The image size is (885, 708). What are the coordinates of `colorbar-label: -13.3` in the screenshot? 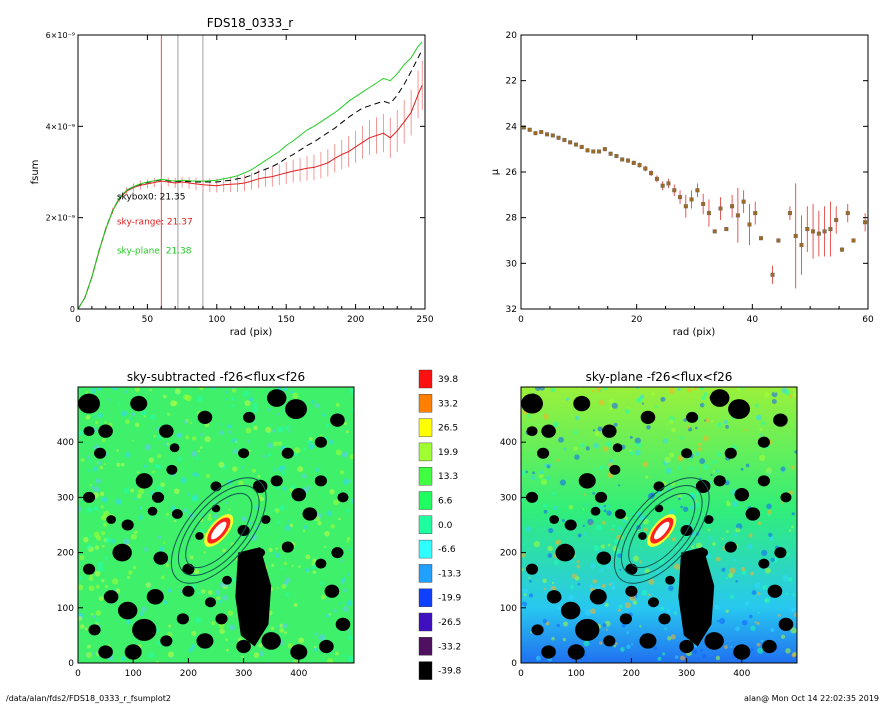 It's located at (449, 574).